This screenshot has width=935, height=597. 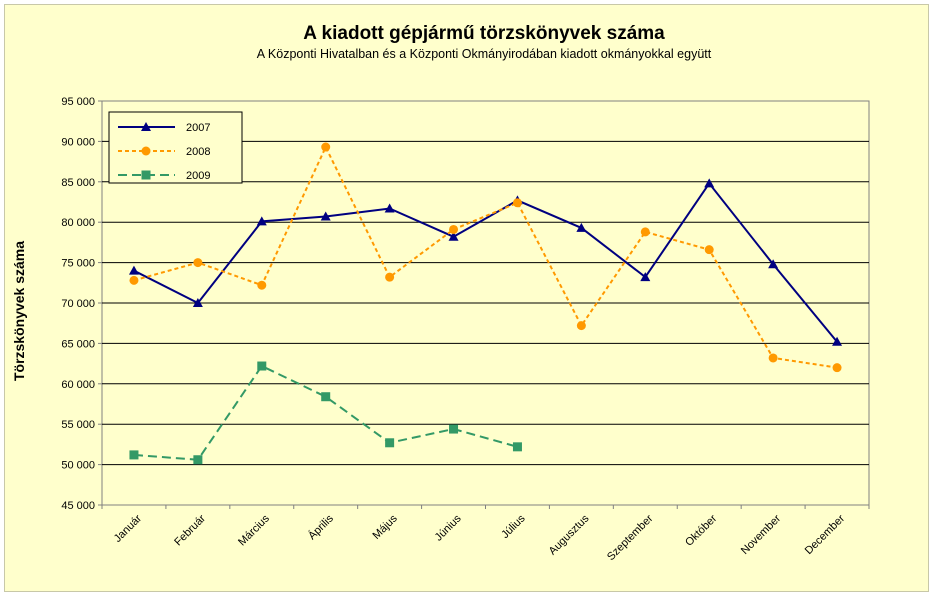 I want to click on legend-marker-2009, so click(x=146, y=175).